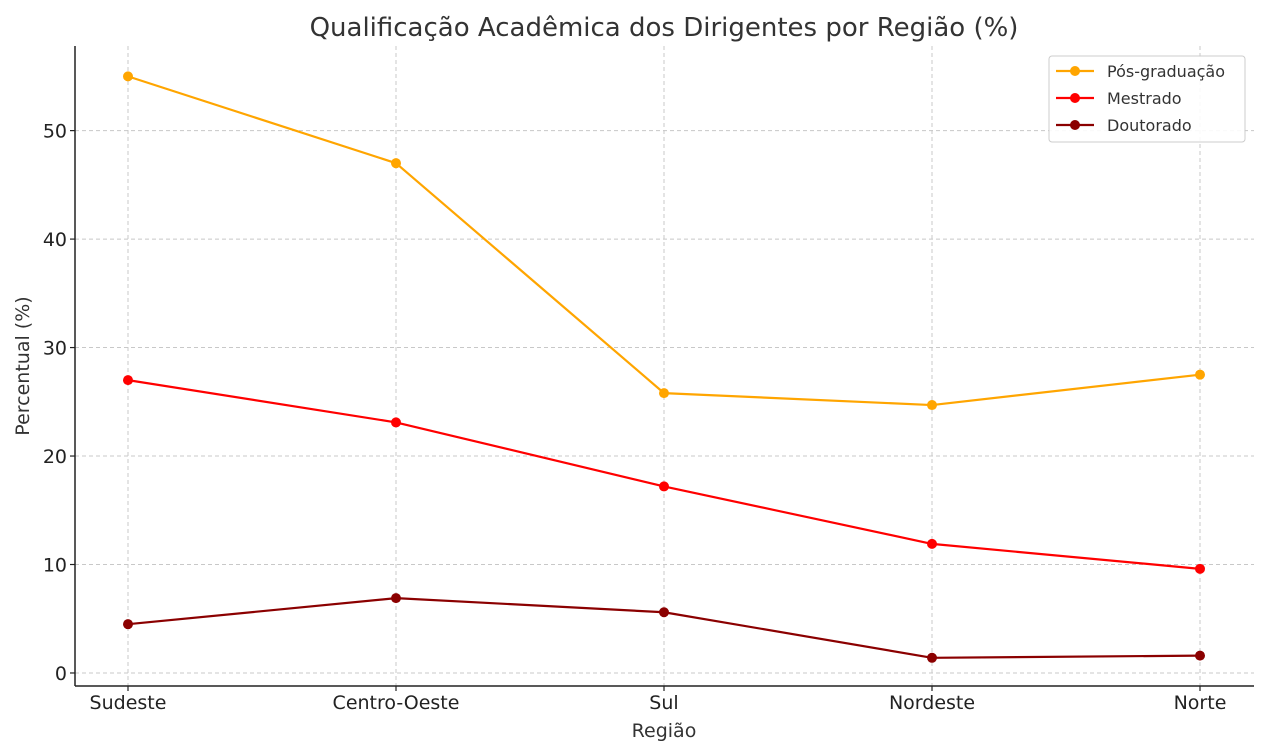 Image resolution: width=1266 pixels, height=755 pixels. What do you see at coordinates (396, 703) in the screenshot?
I see `x-tick-label: Centro-Oeste` at bounding box center [396, 703].